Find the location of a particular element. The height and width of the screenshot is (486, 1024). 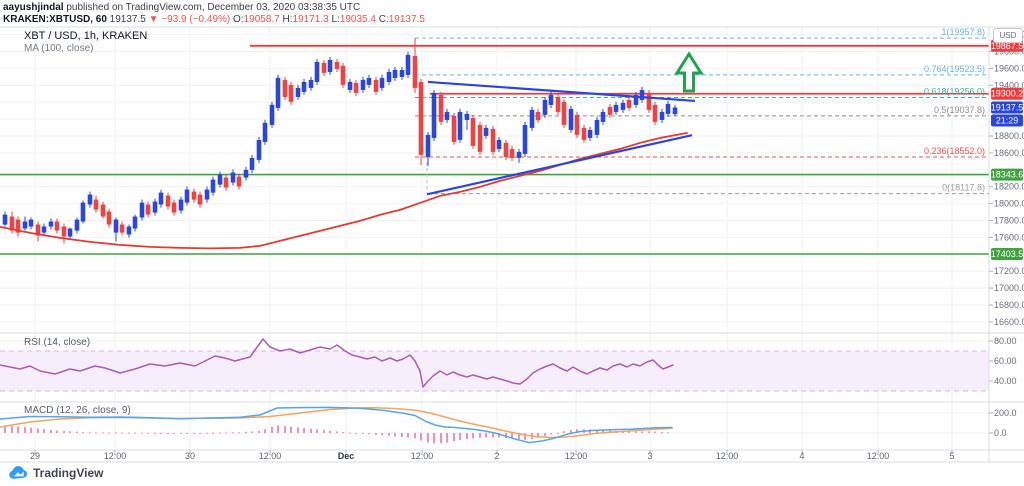

svg-text: 2 is located at coordinates (496, 456).